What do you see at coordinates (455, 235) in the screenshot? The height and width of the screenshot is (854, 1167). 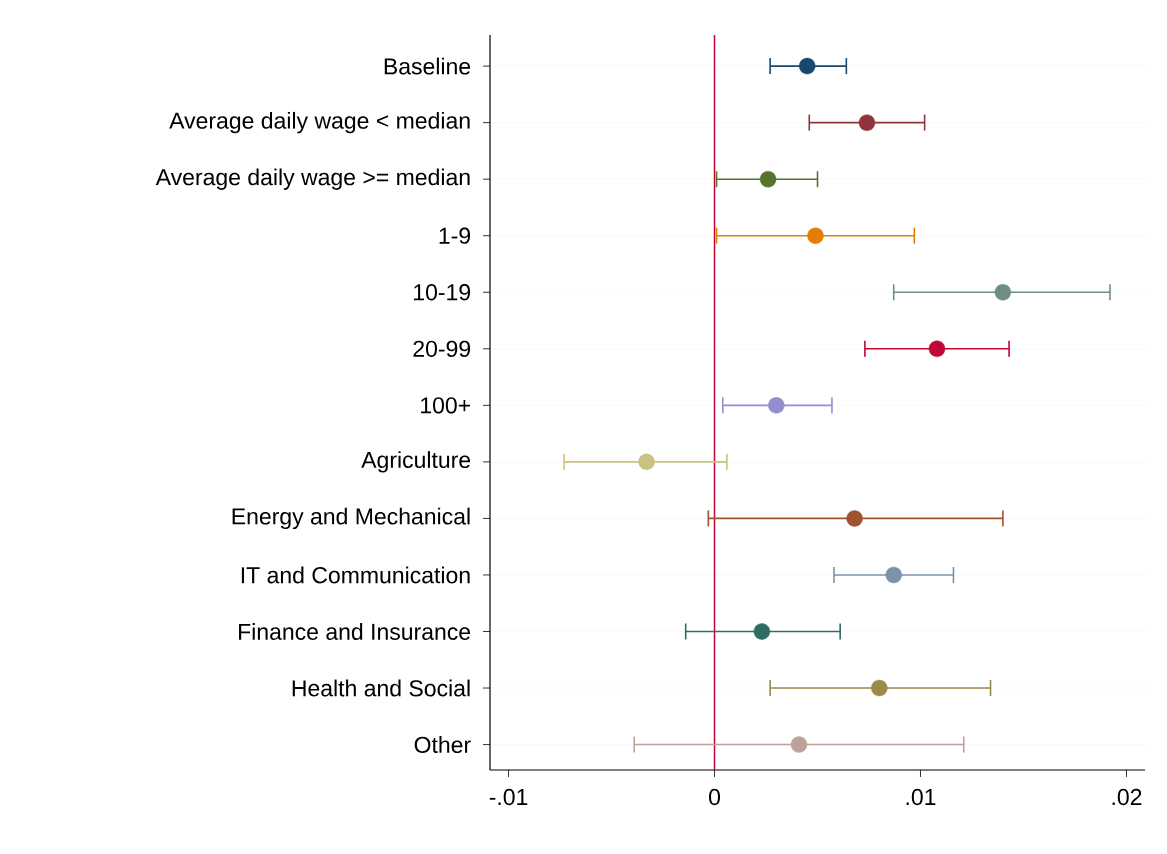 I see `y-tick-label: 1-9` at bounding box center [455, 235].